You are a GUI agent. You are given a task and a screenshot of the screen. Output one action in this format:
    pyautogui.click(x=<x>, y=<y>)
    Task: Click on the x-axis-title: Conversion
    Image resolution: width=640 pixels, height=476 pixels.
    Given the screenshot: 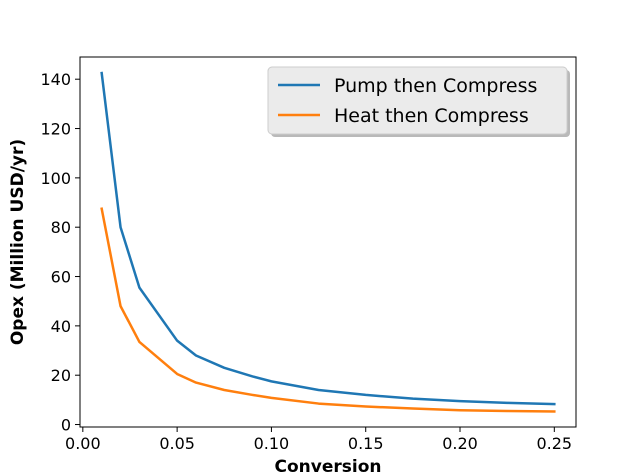 What is the action you would take?
    pyautogui.click(x=328, y=466)
    